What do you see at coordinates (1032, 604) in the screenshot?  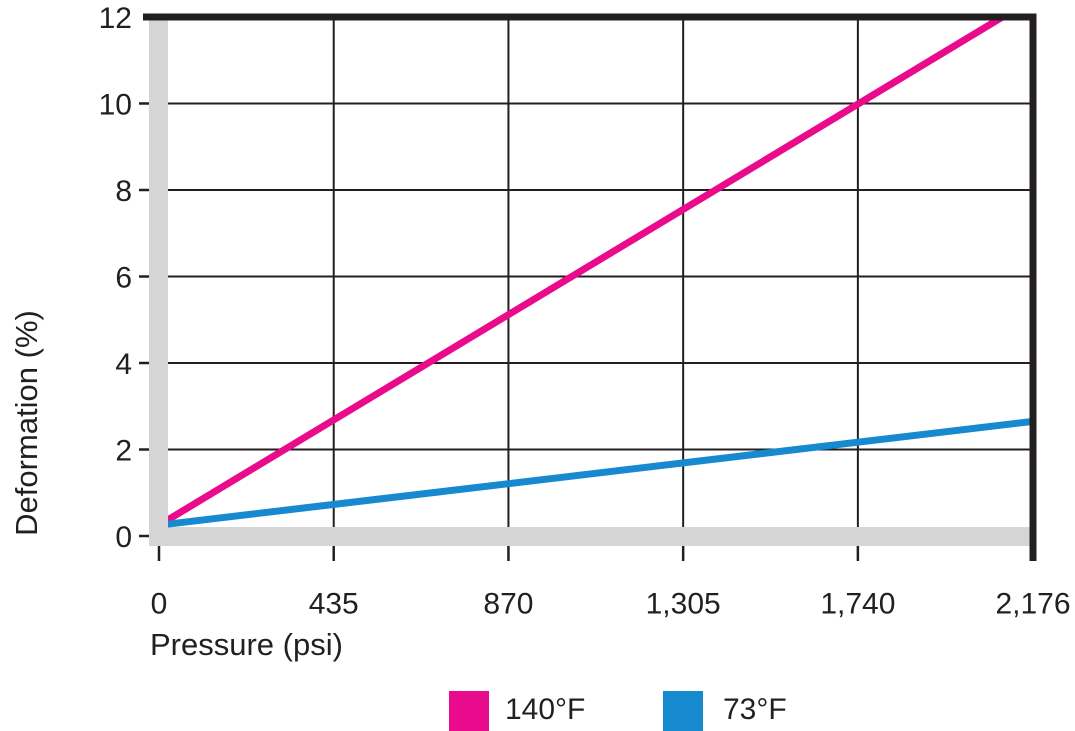 I see `x-tick-label: 2,176` at bounding box center [1032, 604].